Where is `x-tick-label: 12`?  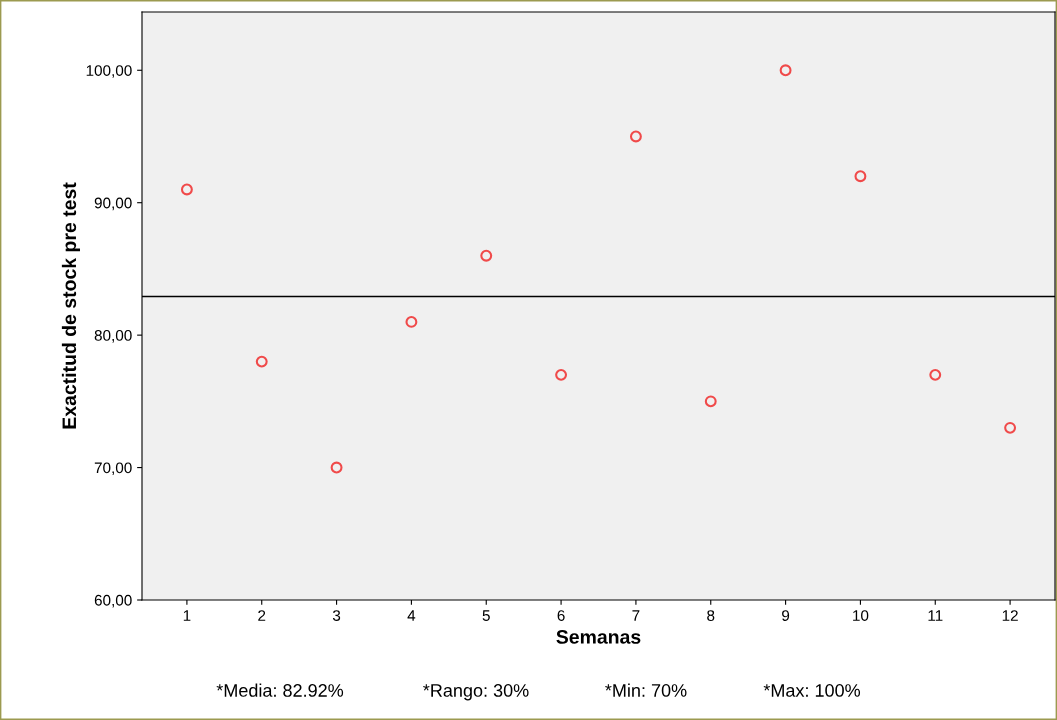
x-tick-label: 12 is located at coordinates (1010, 615).